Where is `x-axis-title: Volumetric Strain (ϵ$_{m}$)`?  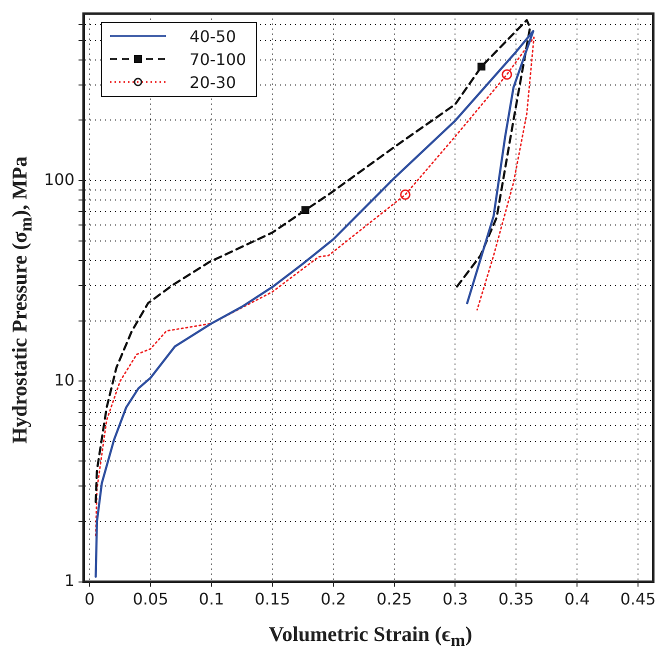 x-axis-title: Volumetric Strain (ϵ$_{m}$) is located at coordinates (371, 637).